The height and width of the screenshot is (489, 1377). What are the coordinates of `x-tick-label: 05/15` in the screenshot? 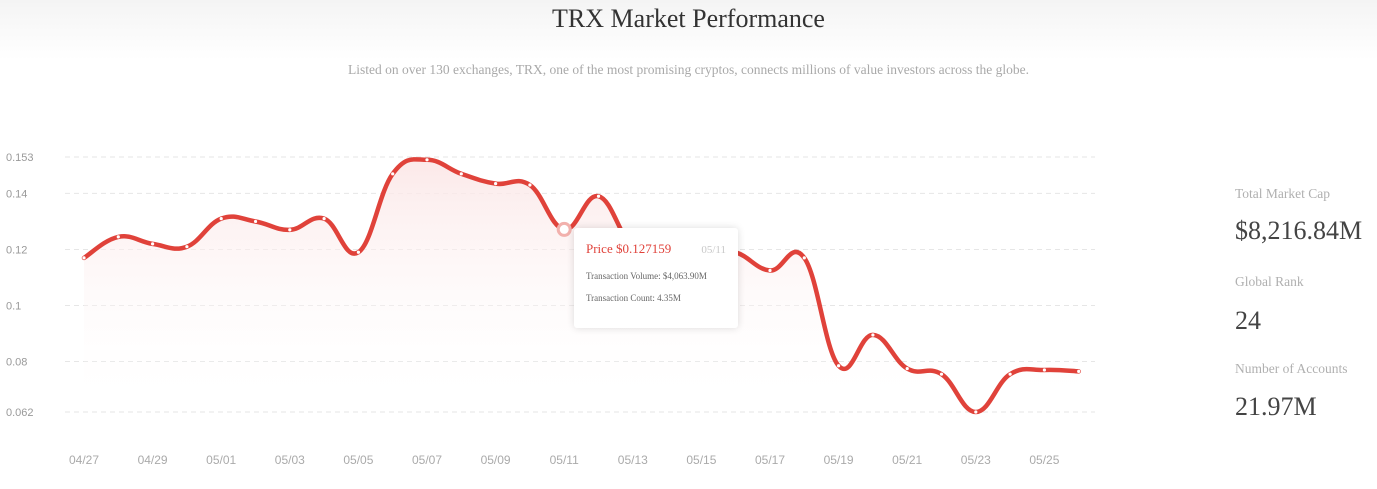 It's located at (701, 460).